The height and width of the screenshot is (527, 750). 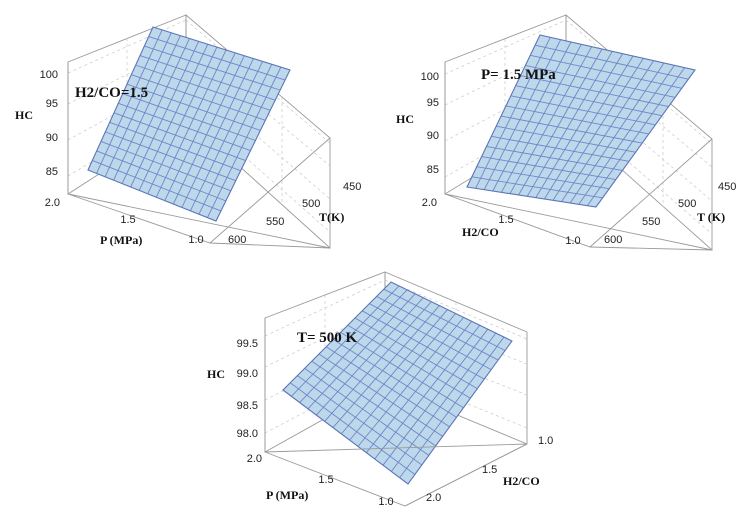 I want to click on p3-xlabel: P (MPa), so click(x=287, y=495).